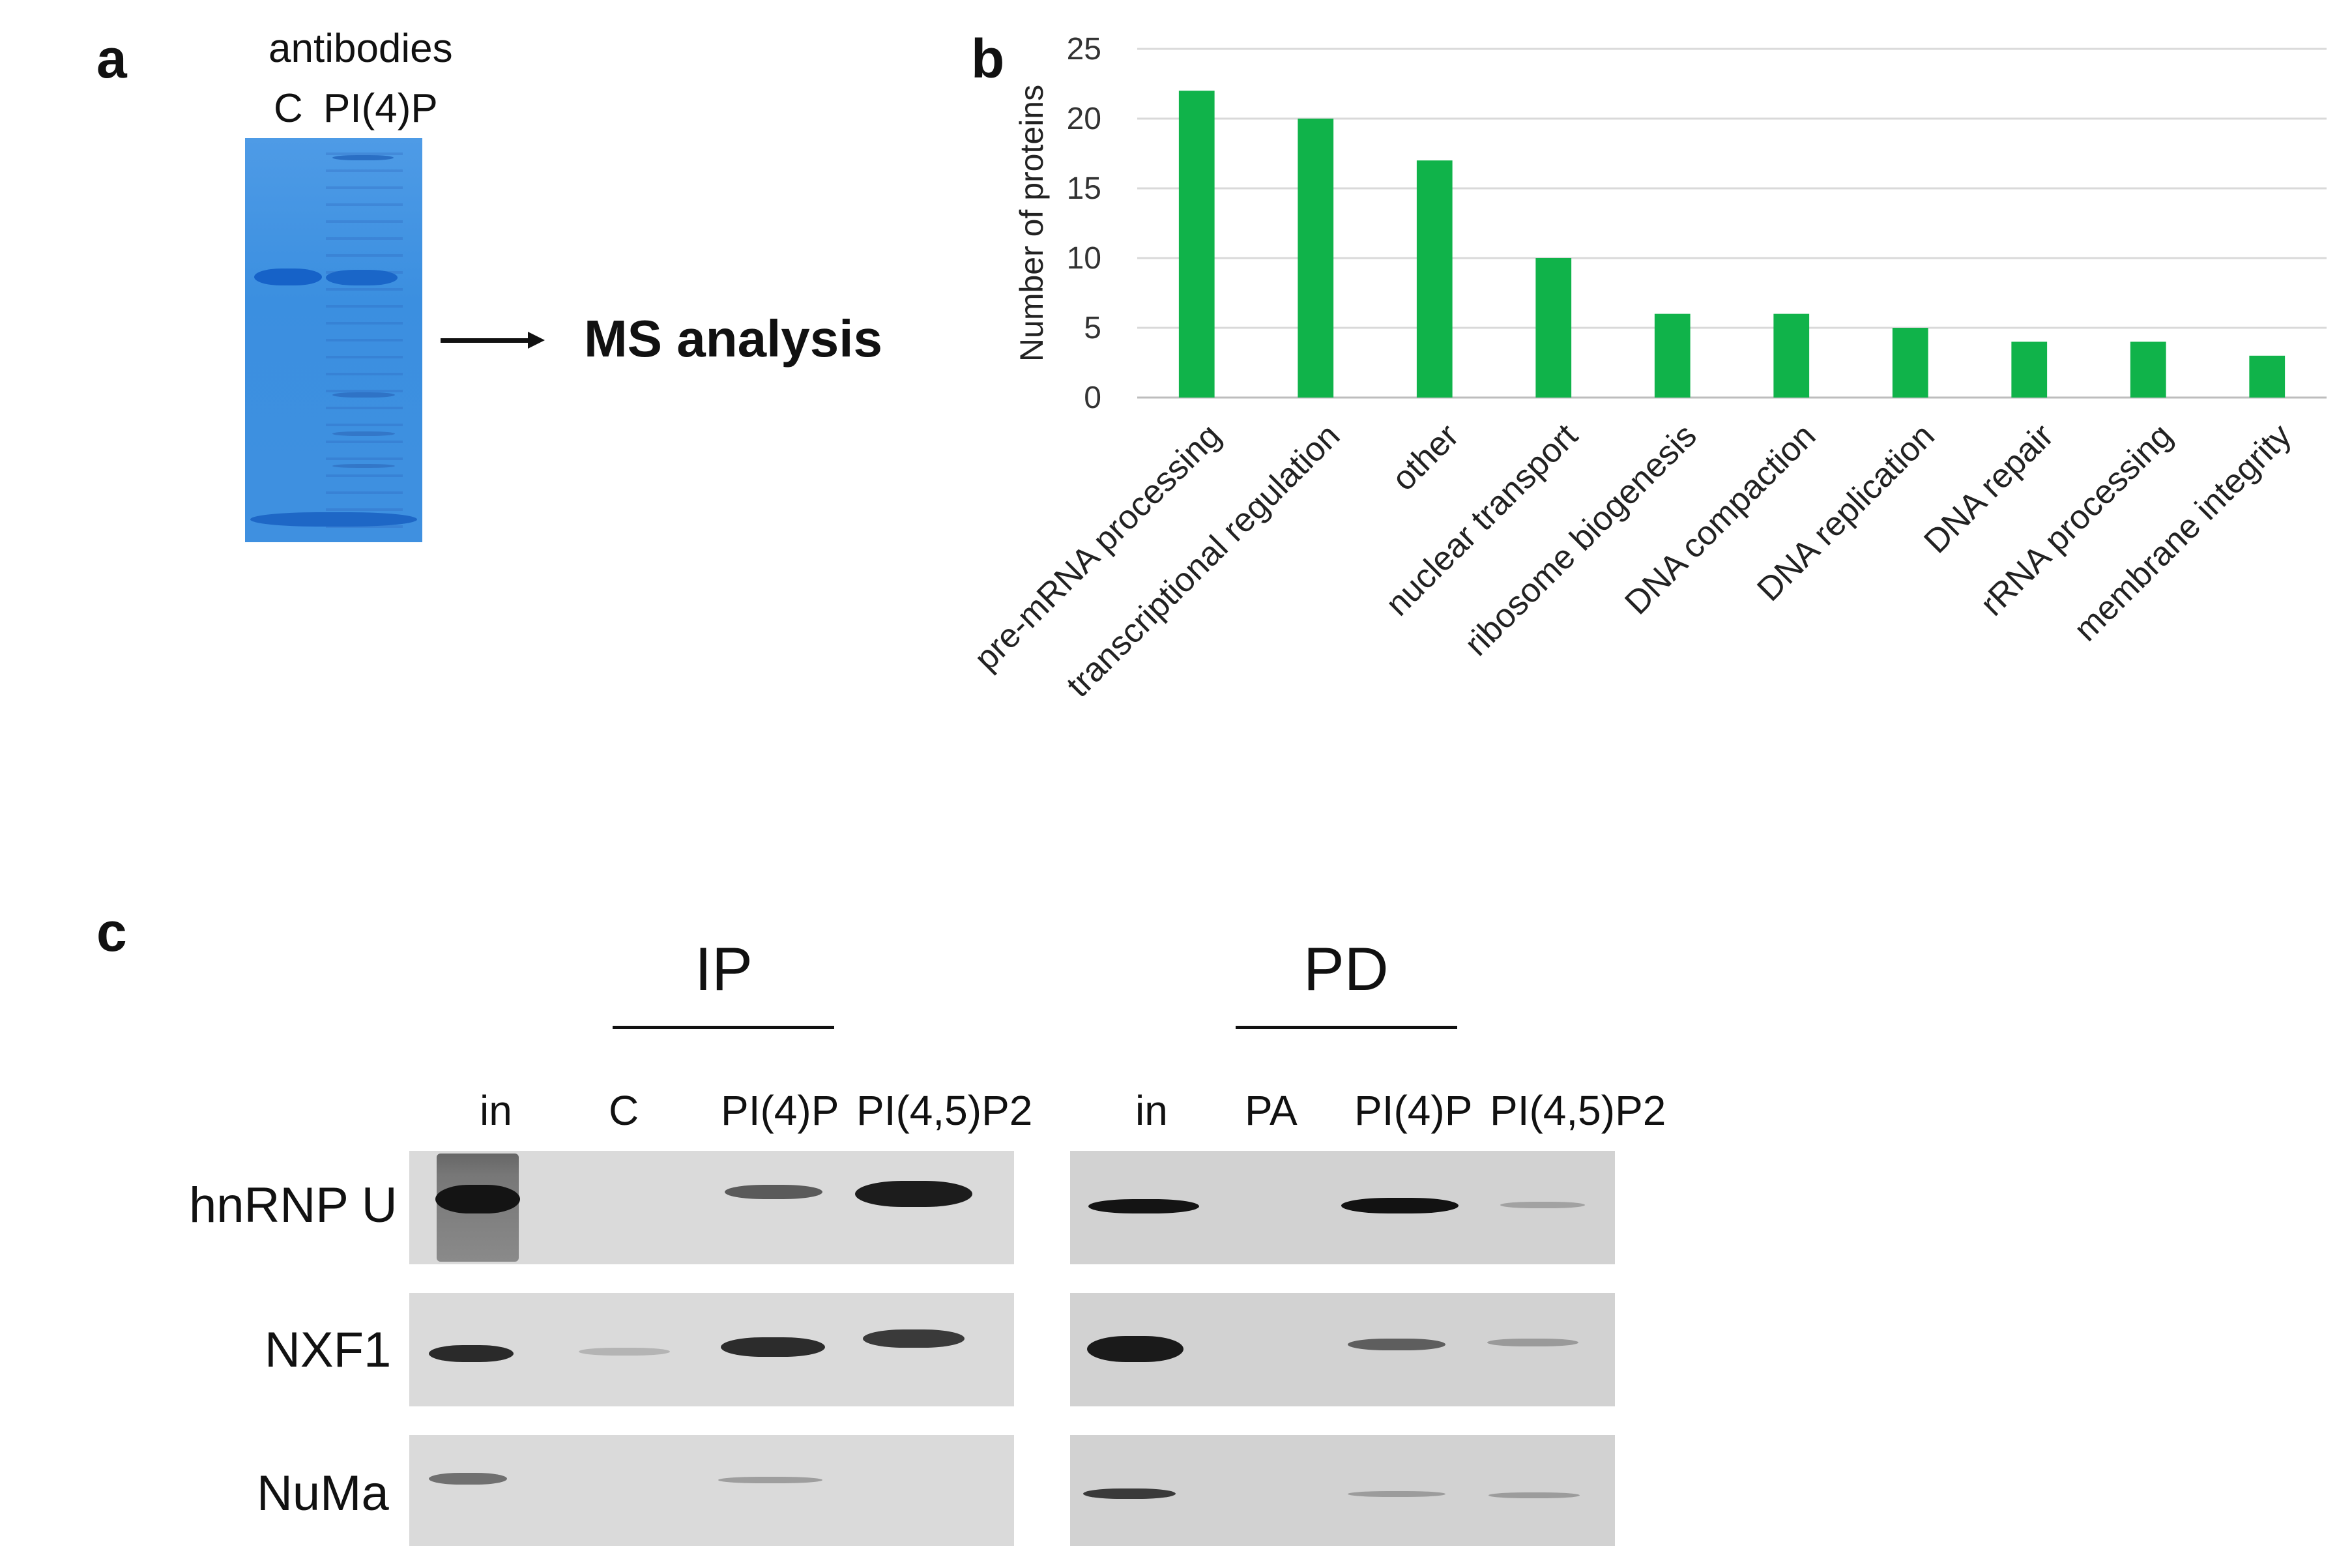  I want to click on y-tick-label: 15, so click(1084, 188).